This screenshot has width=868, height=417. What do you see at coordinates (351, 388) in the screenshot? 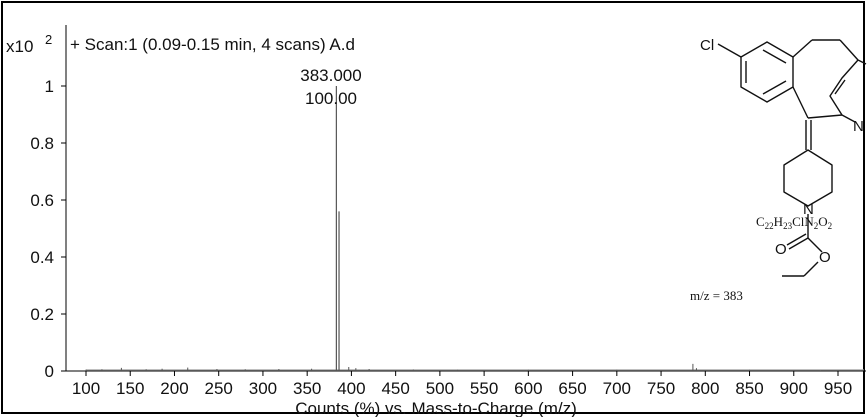
I see `x-tick-label: 400` at bounding box center [351, 388].